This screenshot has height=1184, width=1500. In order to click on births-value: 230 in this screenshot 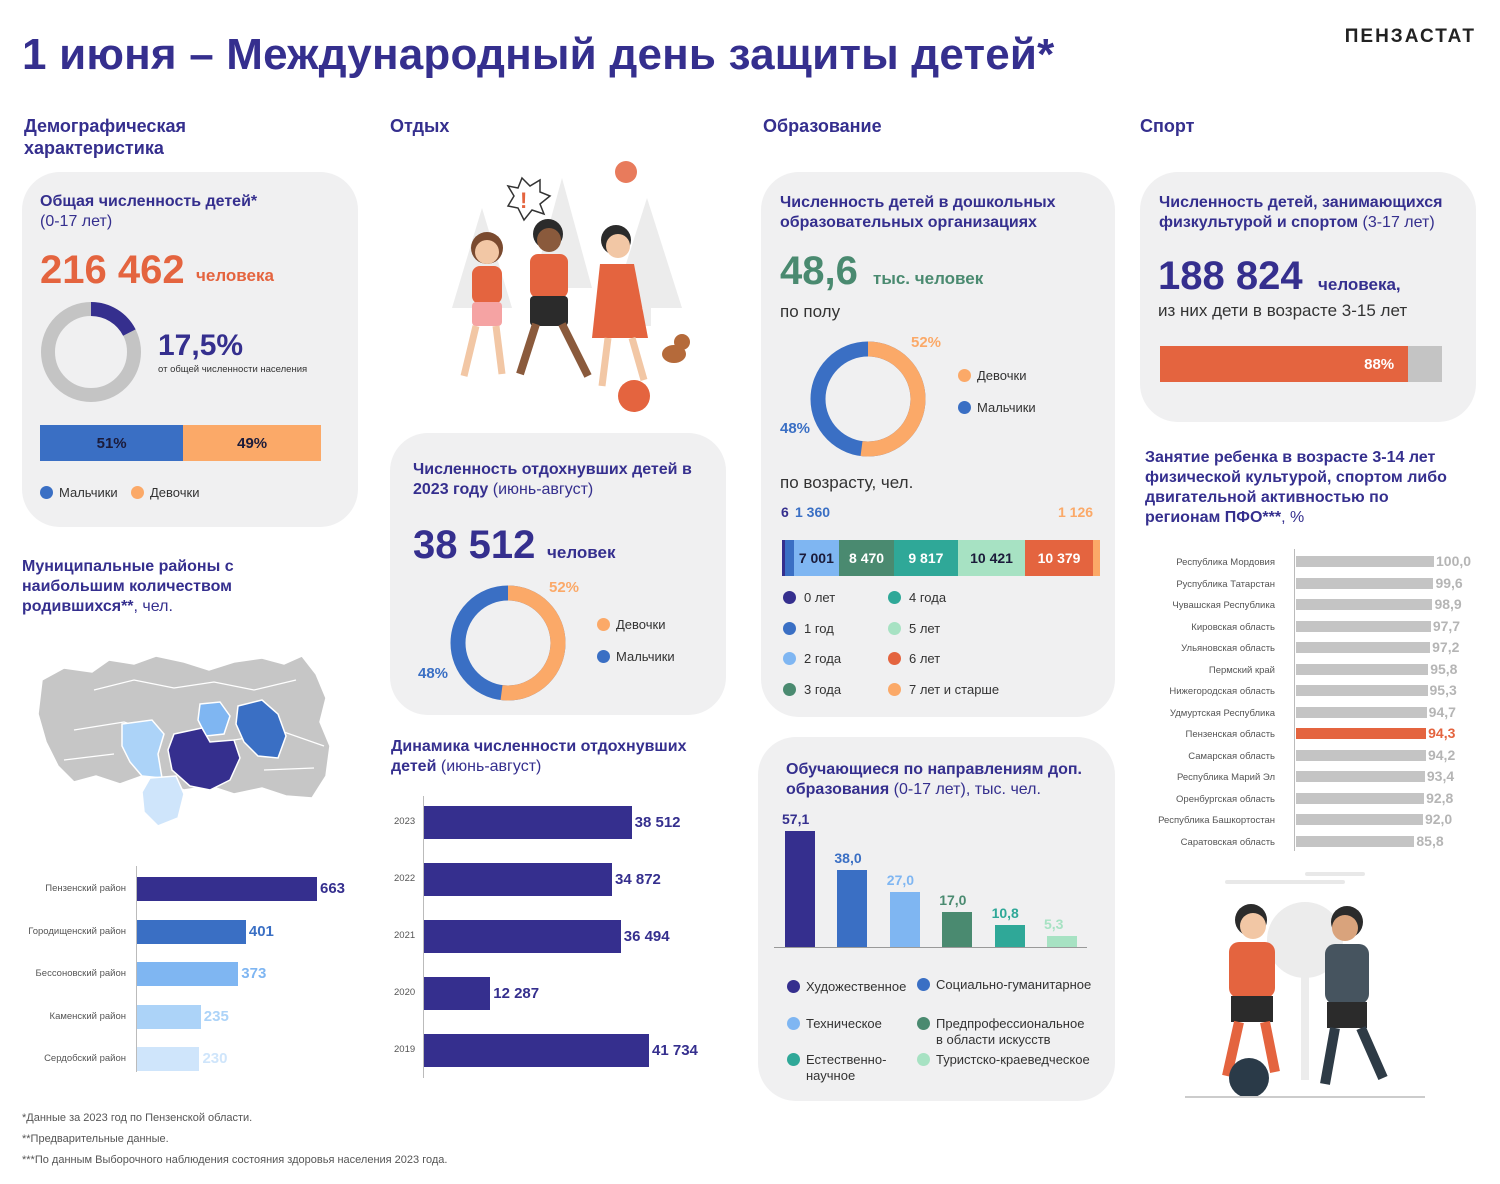, I will do `click(215, 1058)`.